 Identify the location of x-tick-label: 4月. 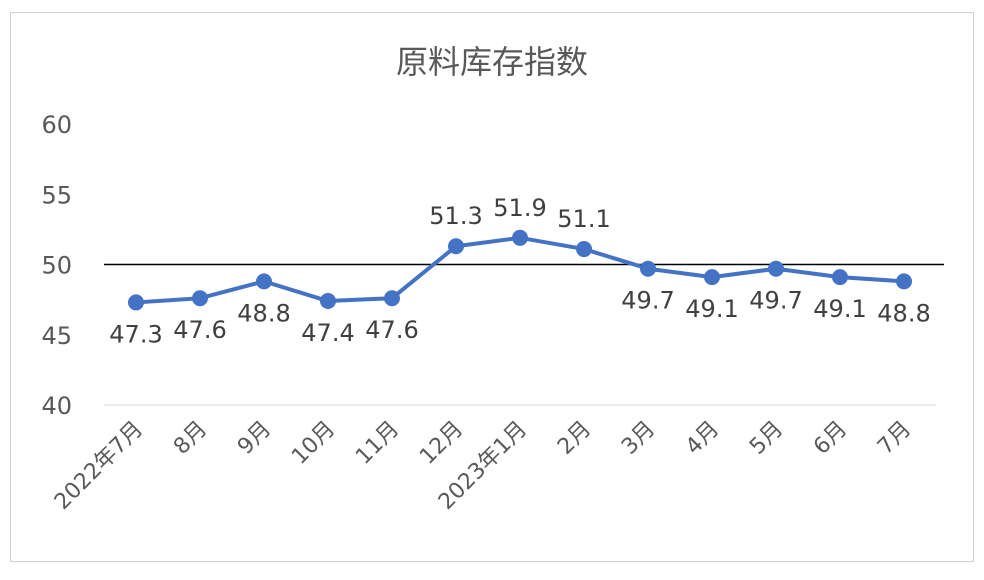
(702, 438).